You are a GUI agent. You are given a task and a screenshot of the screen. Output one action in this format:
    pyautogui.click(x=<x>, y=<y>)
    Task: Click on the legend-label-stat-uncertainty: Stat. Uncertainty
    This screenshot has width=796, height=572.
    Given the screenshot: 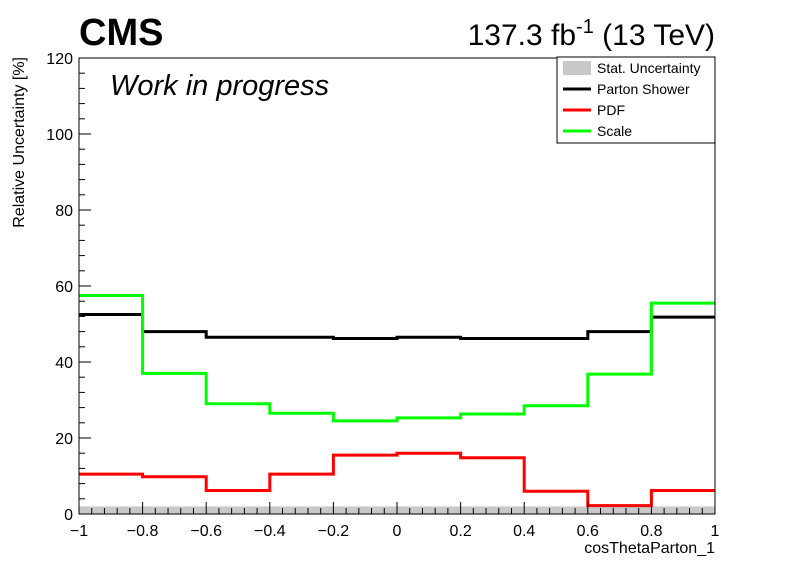 What is the action you would take?
    pyautogui.click(x=649, y=68)
    